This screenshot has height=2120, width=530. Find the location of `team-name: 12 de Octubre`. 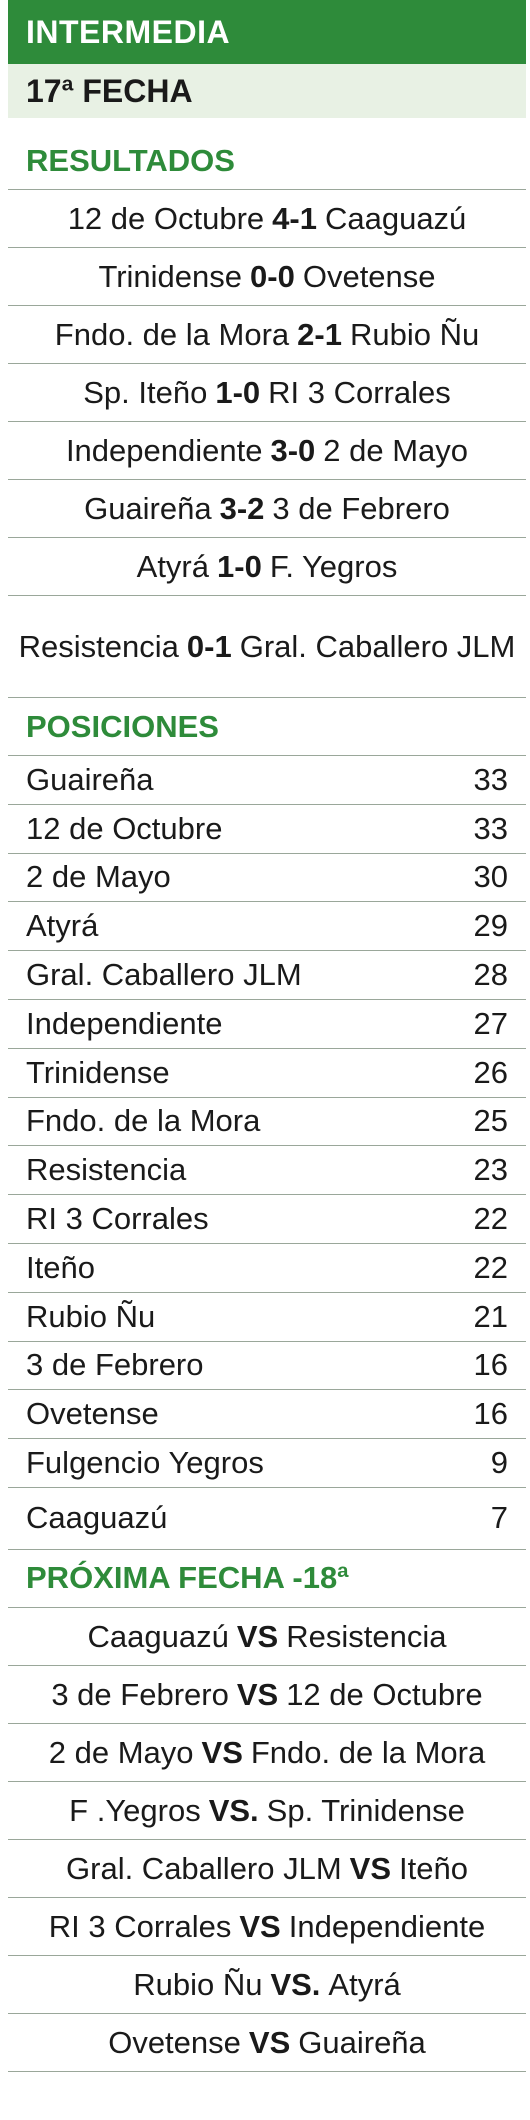

team-name: 12 de Octubre is located at coordinates (124, 828).